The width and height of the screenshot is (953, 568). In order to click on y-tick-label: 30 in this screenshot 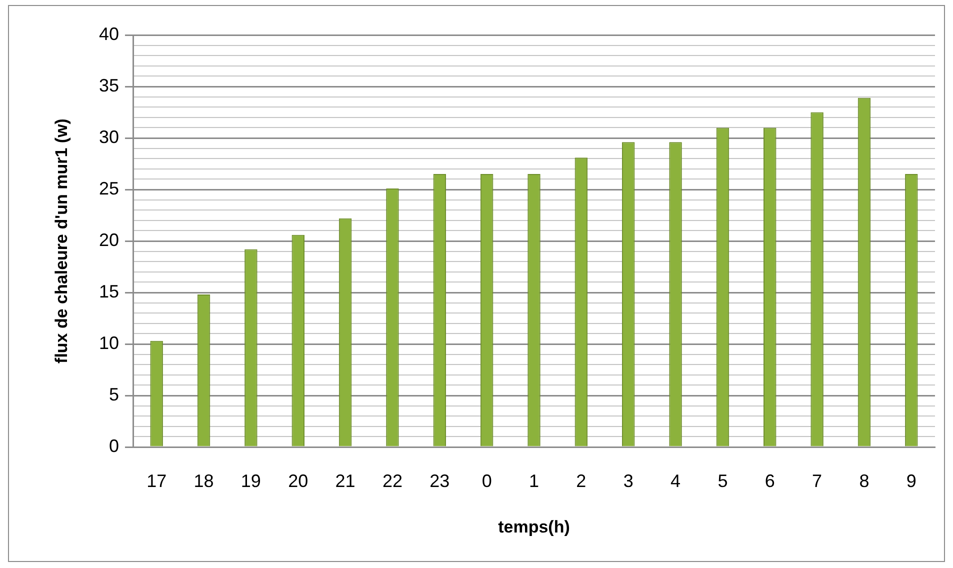, I will do `click(108, 136)`.